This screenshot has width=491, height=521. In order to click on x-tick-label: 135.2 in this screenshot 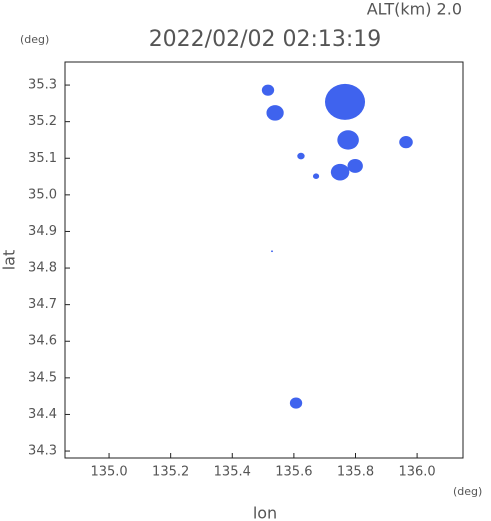, I will do `click(170, 472)`.